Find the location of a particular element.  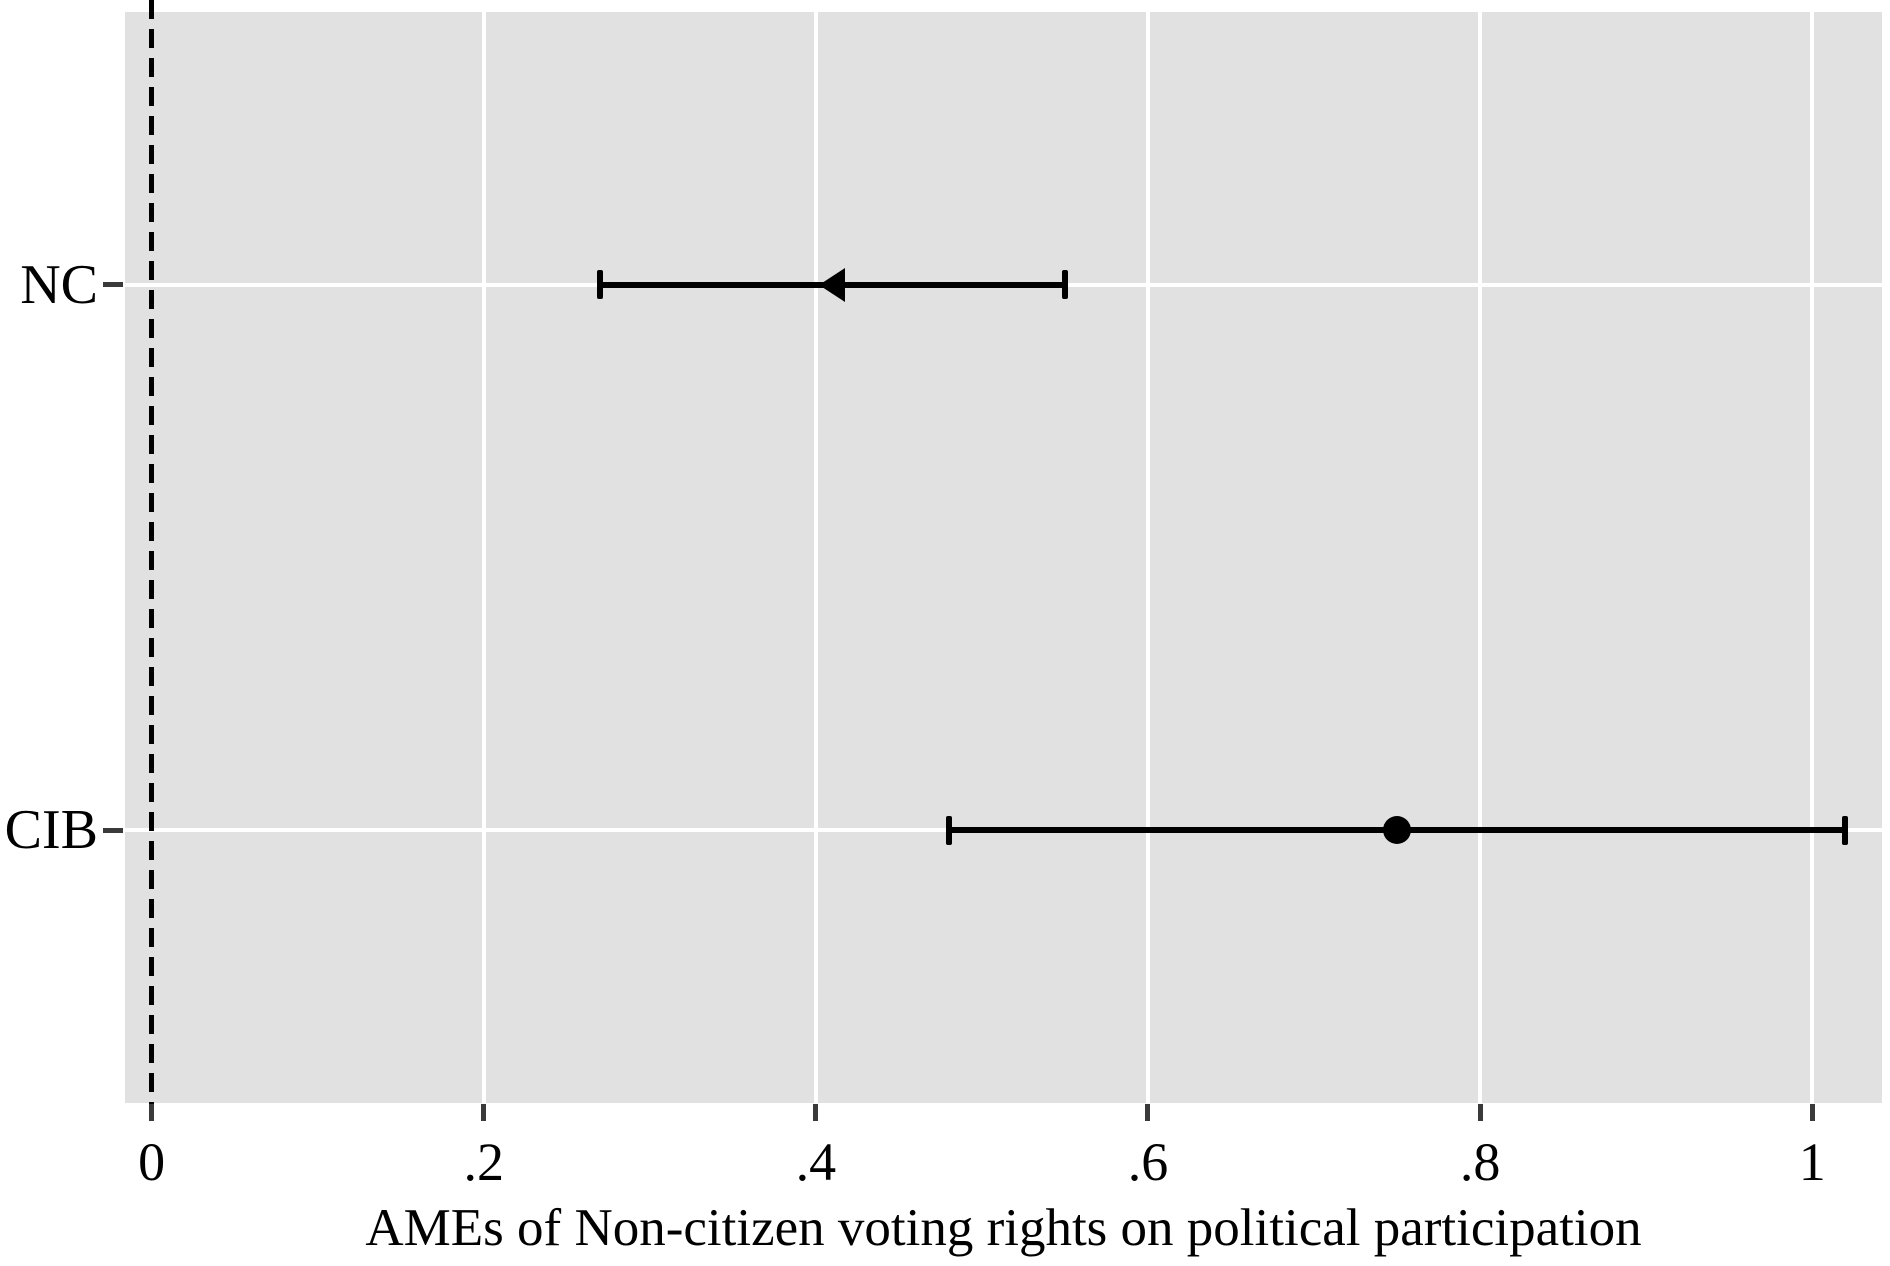

y-axis-category-label: NC is located at coordinates (59, 284).